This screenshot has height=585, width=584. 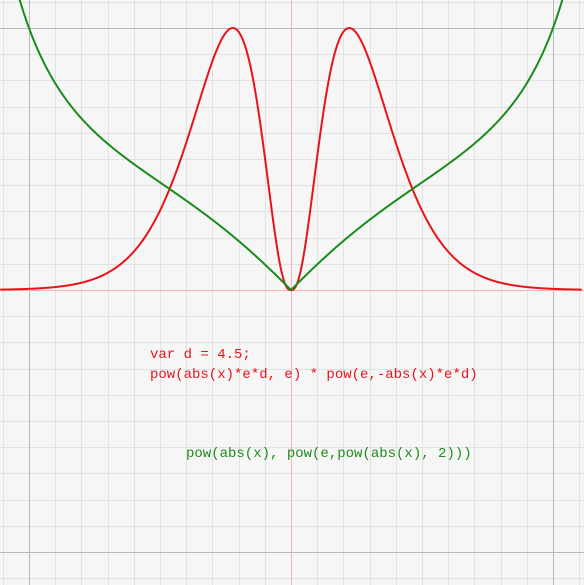 I want to click on formula-red-line-1: var d = 4.5;, so click(x=200, y=355).